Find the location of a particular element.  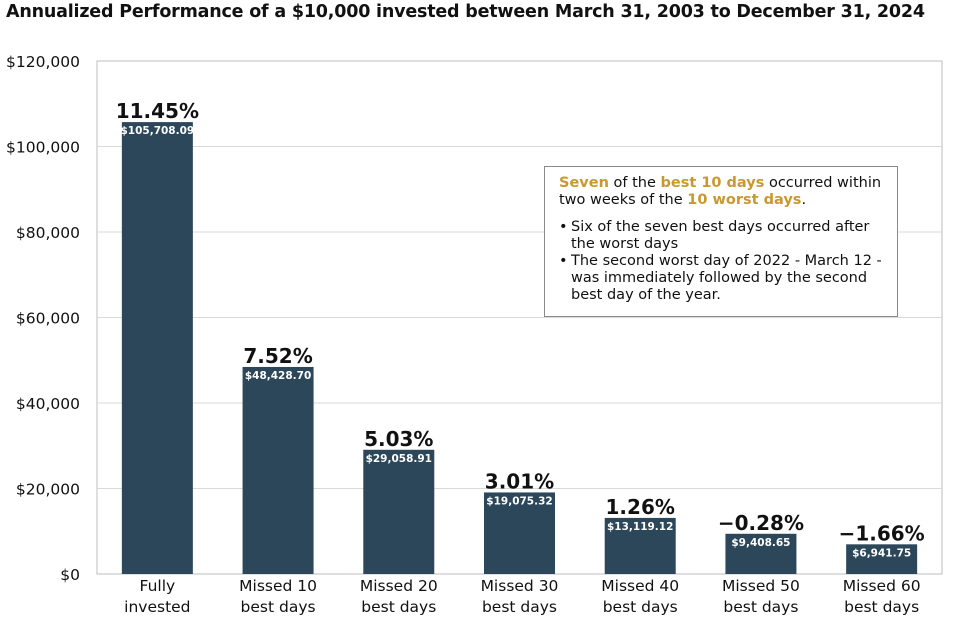

bar-value-label: $29,058.91 is located at coordinates (399, 459).